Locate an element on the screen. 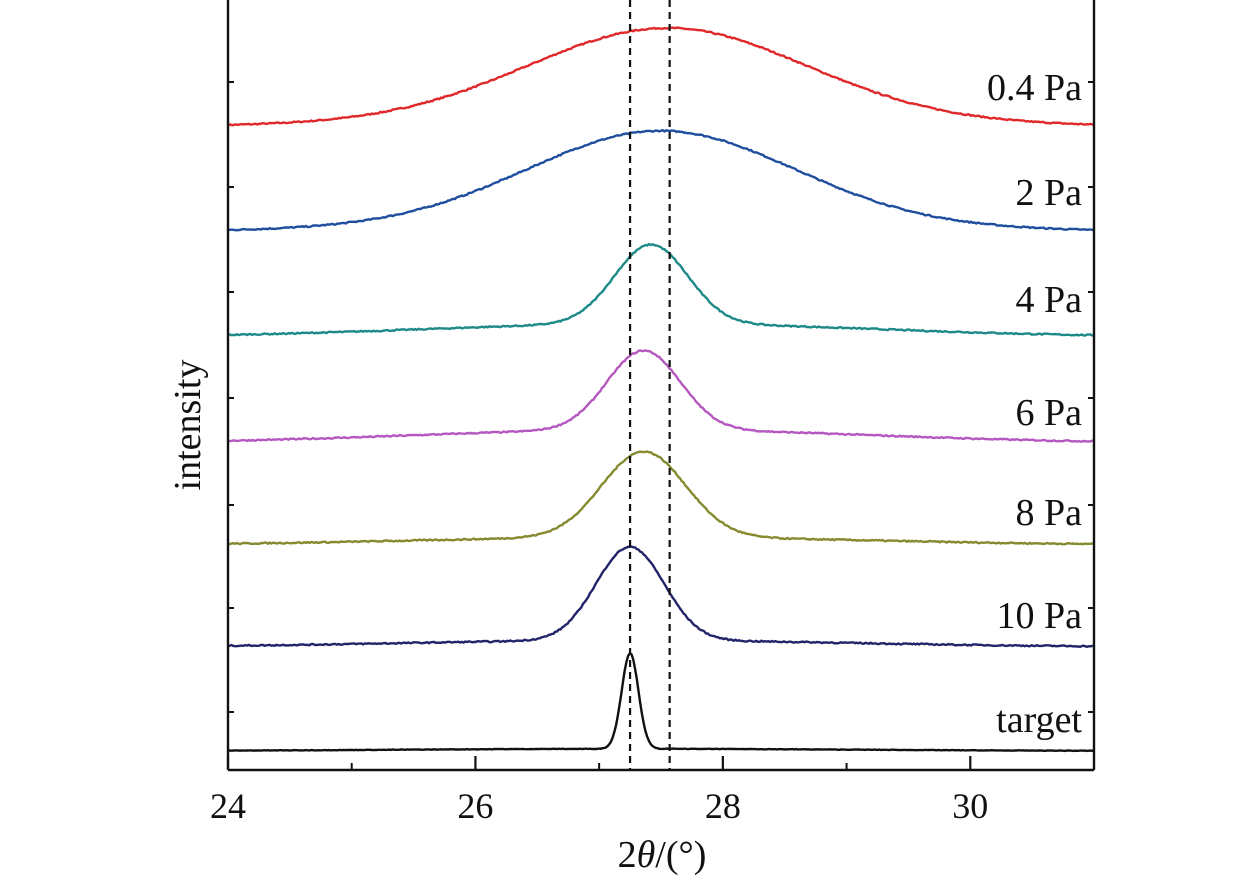  x-tick-label: 26 is located at coordinates (475, 806).